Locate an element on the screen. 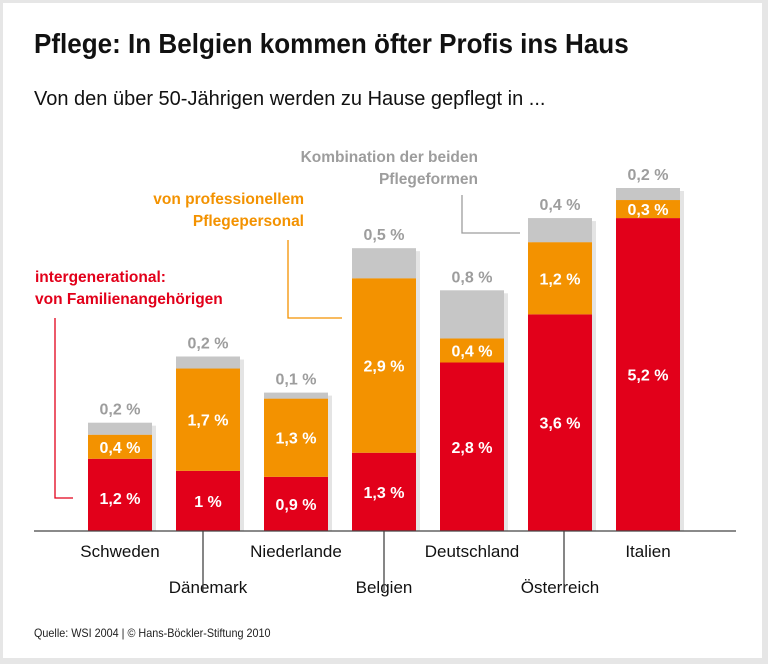 The width and height of the screenshot is (768, 664). x-tick-label: Österreich is located at coordinates (560, 587).